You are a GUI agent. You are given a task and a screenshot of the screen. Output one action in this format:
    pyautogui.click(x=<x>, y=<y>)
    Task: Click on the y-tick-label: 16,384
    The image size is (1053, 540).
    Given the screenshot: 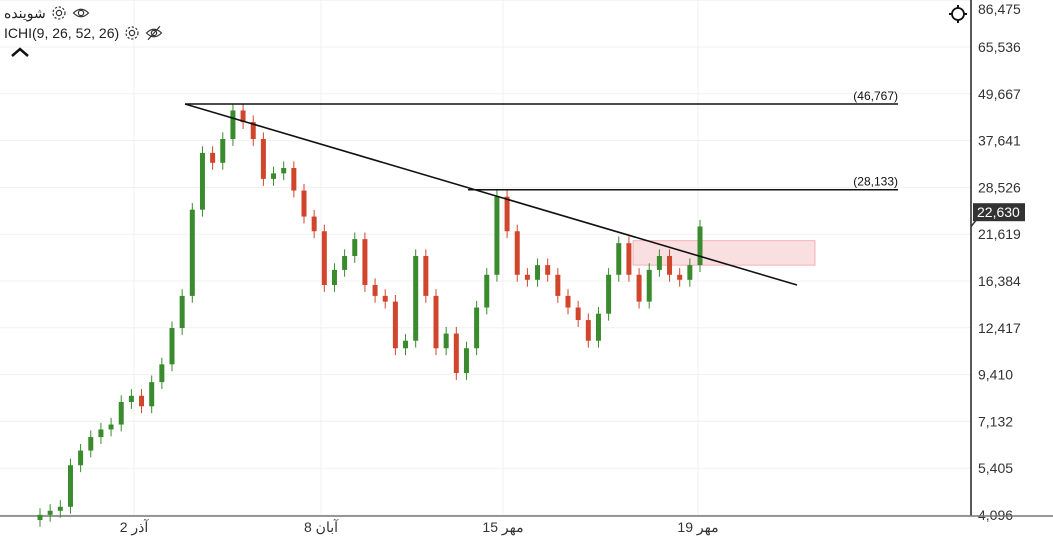 What is the action you would take?
    pyautogui.click(x=999, y=281)
    